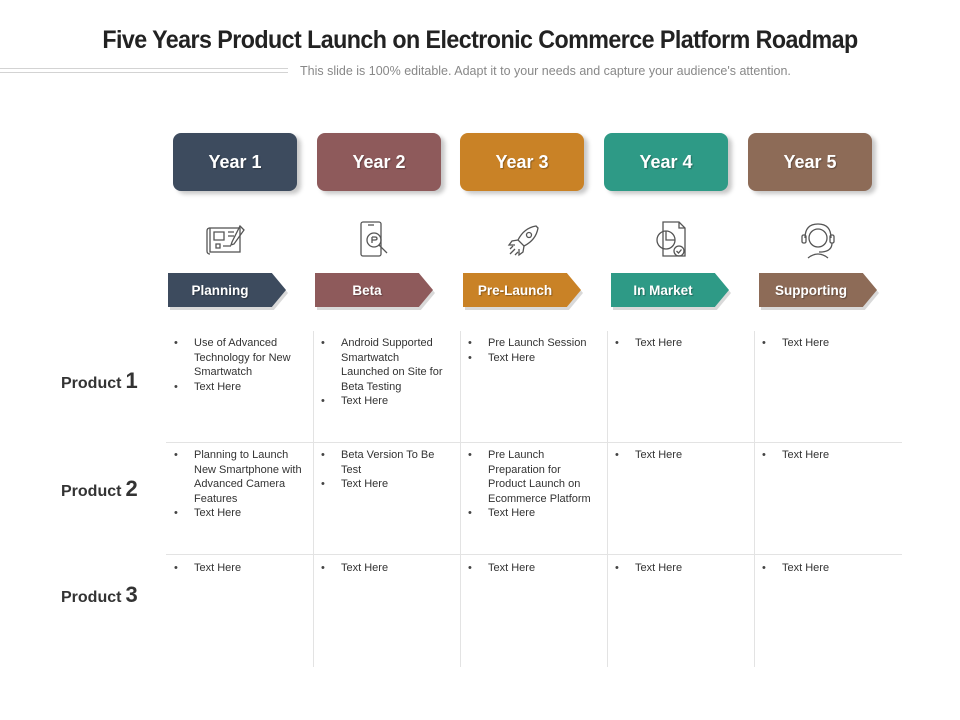  I want to click on phase-label: Pre-Launch, so click(515, 290).